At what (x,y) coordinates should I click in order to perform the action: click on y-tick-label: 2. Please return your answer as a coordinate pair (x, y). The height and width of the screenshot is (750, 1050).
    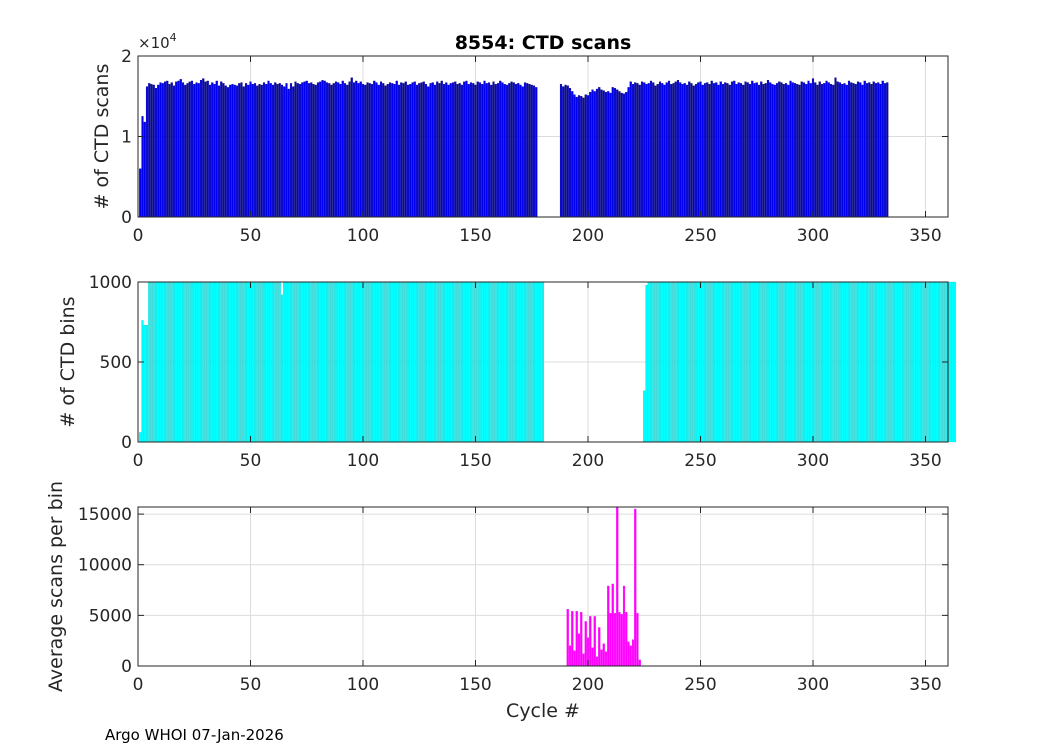
    Looking at the image, I should click on (126, 57).